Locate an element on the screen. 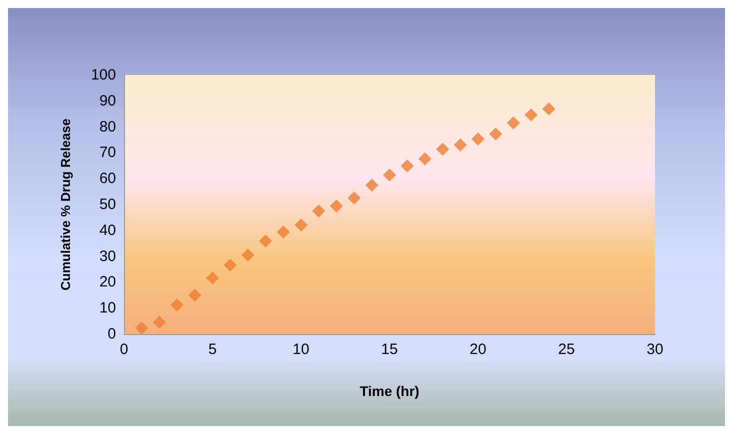  x-tick-label: 20 is located at coordinates (478, 349).